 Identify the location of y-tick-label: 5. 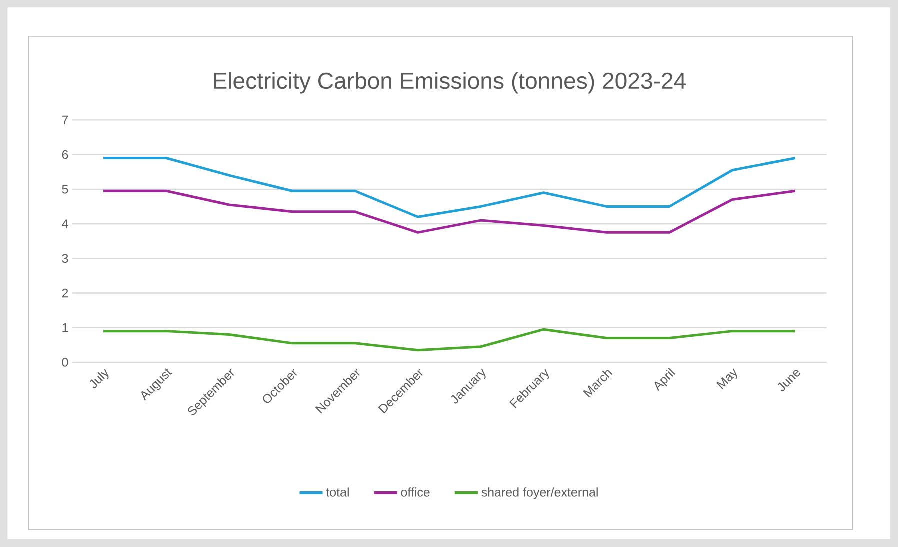
(65, 189).